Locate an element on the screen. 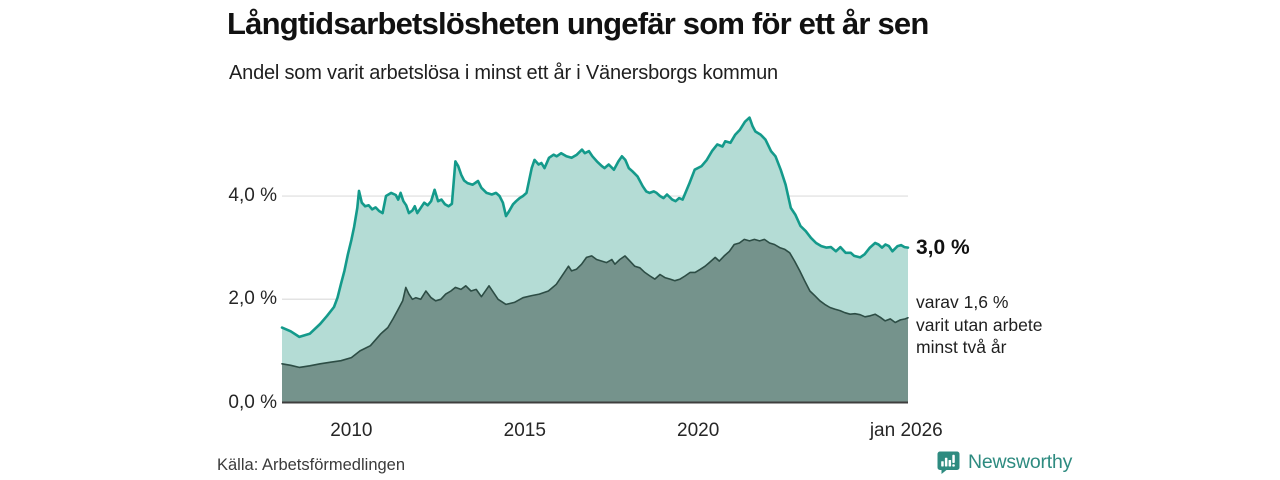  annotation-line: varav 1,6 % is located at coordinates (962, 302).